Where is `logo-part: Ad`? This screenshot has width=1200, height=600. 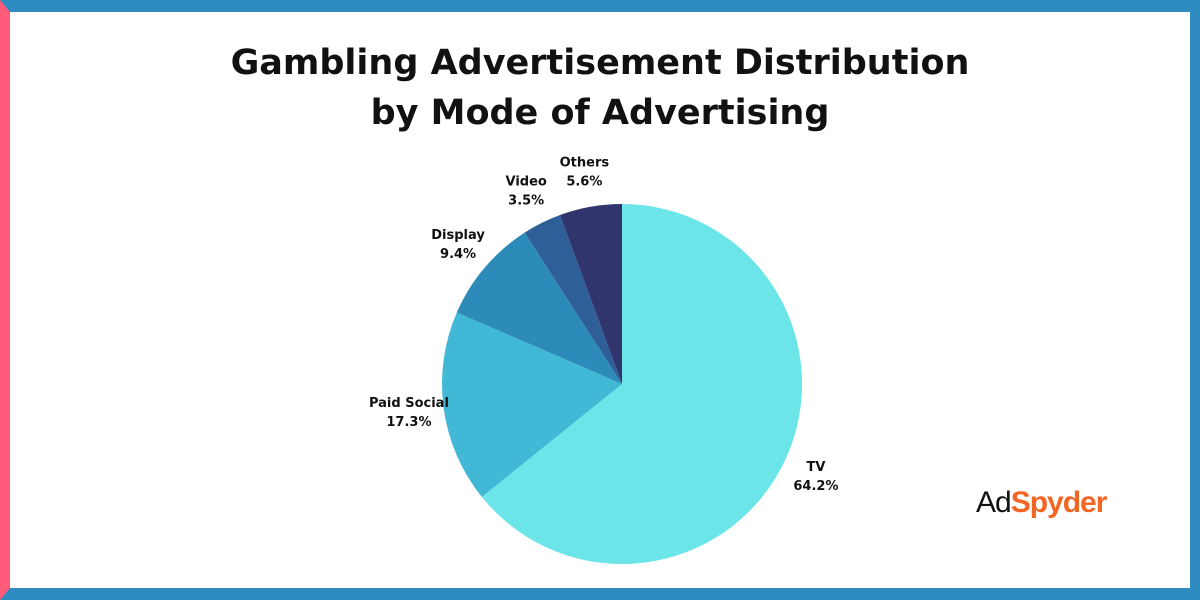
logo-part: Ad is located at coordinates (994, 502).